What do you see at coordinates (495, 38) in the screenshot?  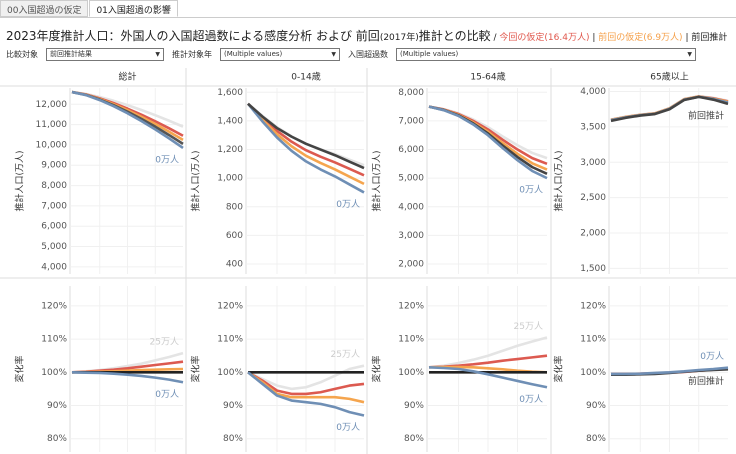 I see `title-part: /` at bounding box center [495, 38].